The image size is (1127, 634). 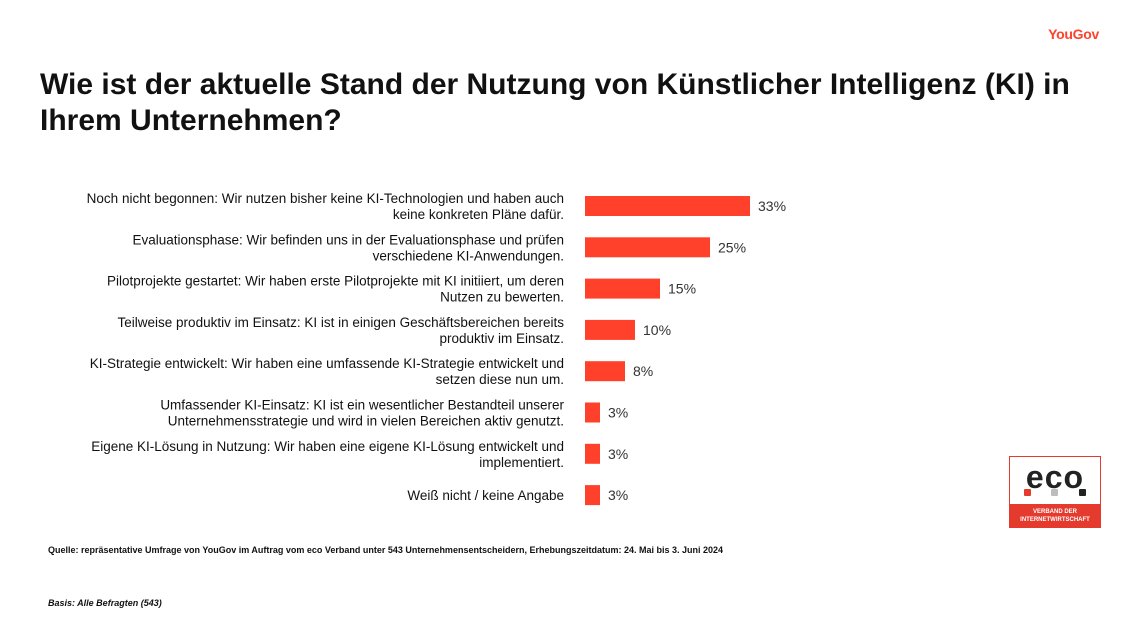 What do you see at coordinates (1073, 34) in the screenshot?
I see `yougov-logo: YouGov` at bounding box center [1073, 34].